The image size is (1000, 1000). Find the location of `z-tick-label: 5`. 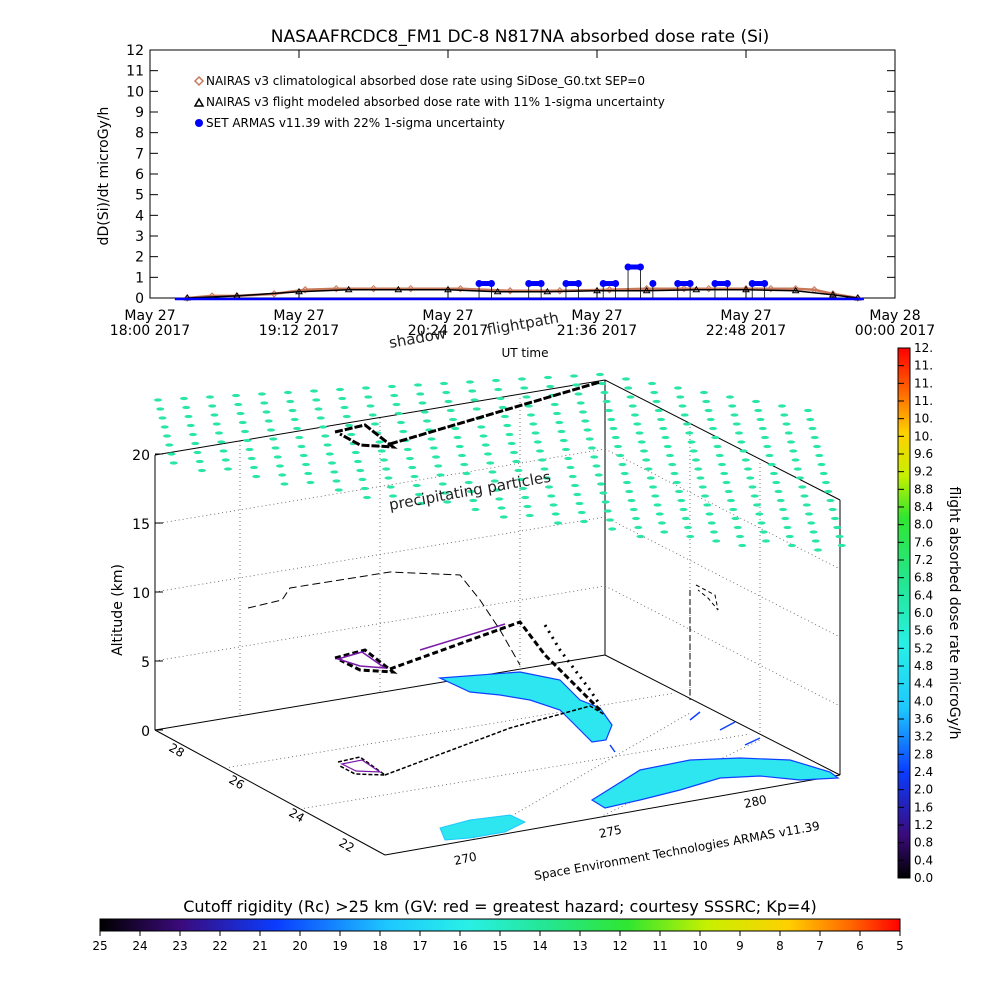

z-tick-label: 5 is located at coordinates (145, 663).